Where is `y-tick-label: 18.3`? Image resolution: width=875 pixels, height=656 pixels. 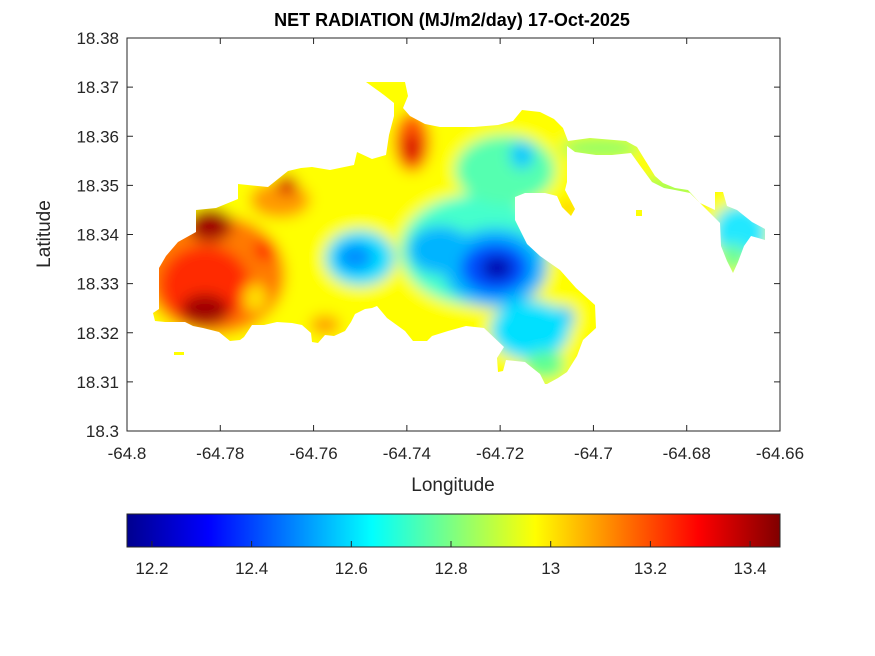
y-tick-label: 18.3 is located at coordinates (102, 431).